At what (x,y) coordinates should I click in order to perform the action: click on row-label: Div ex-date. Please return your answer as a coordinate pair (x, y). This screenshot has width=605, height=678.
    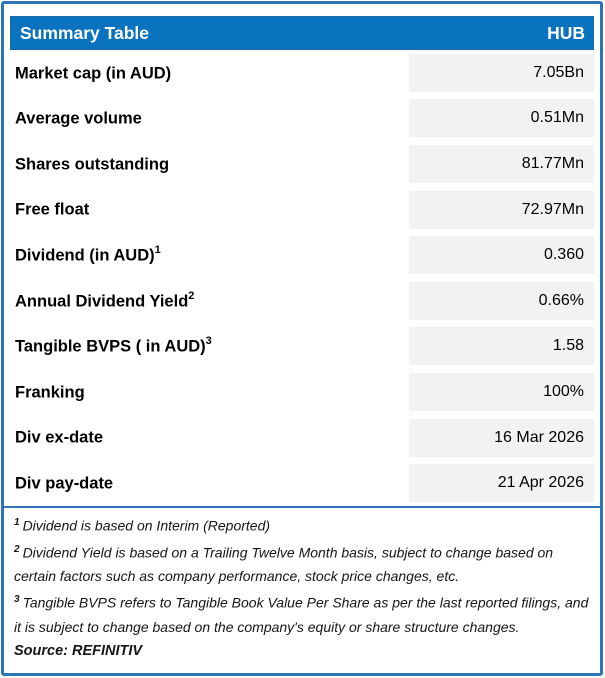
    Looking at the image, I should click on (59, 437).